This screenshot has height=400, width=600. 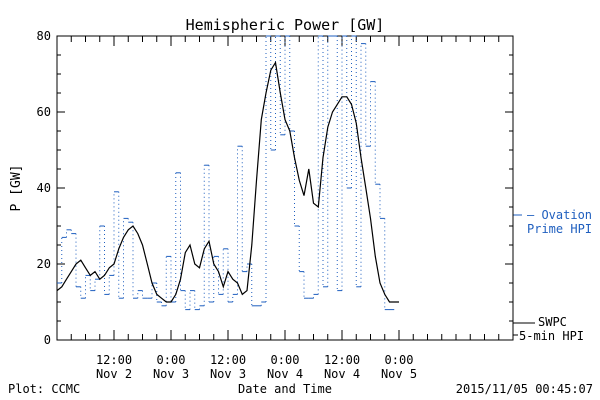 What do you see at coordinates (44, 36) in the screenshot?
I see `y-tick-label: 80` at bounding box center [44, 36].